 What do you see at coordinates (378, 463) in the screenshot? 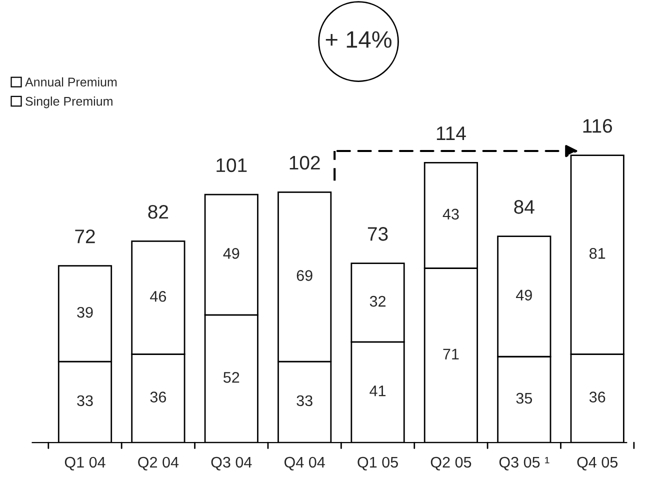
I see `x-tick-label: Q1 05` at bounding box center [378, 463].